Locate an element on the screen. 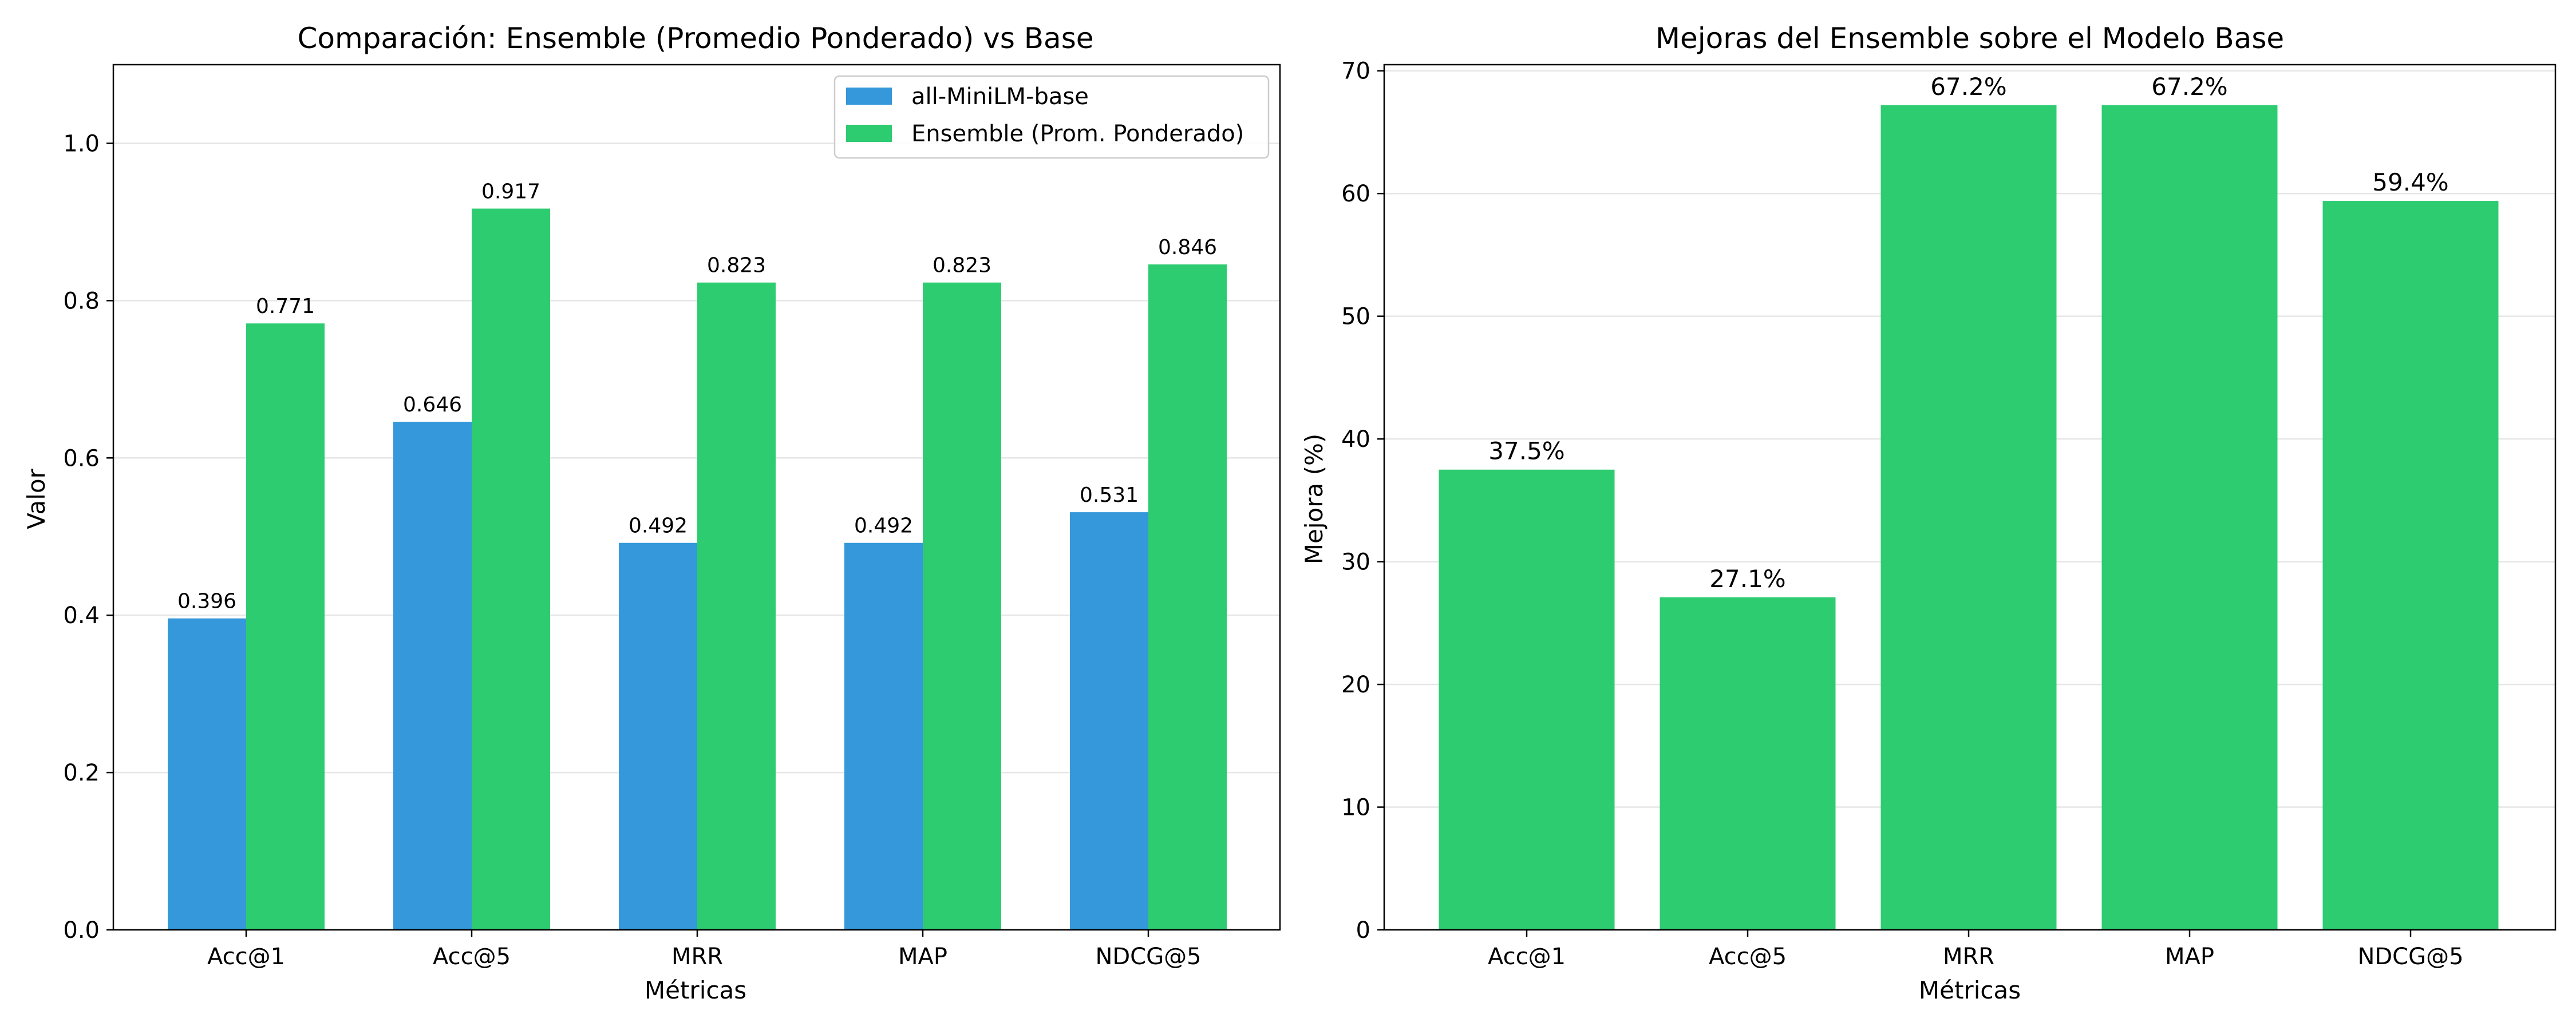 This screenshot has height=1030, width=2576. improvement-x-axis-label: Métricas is located at coordinates (1970, 990).